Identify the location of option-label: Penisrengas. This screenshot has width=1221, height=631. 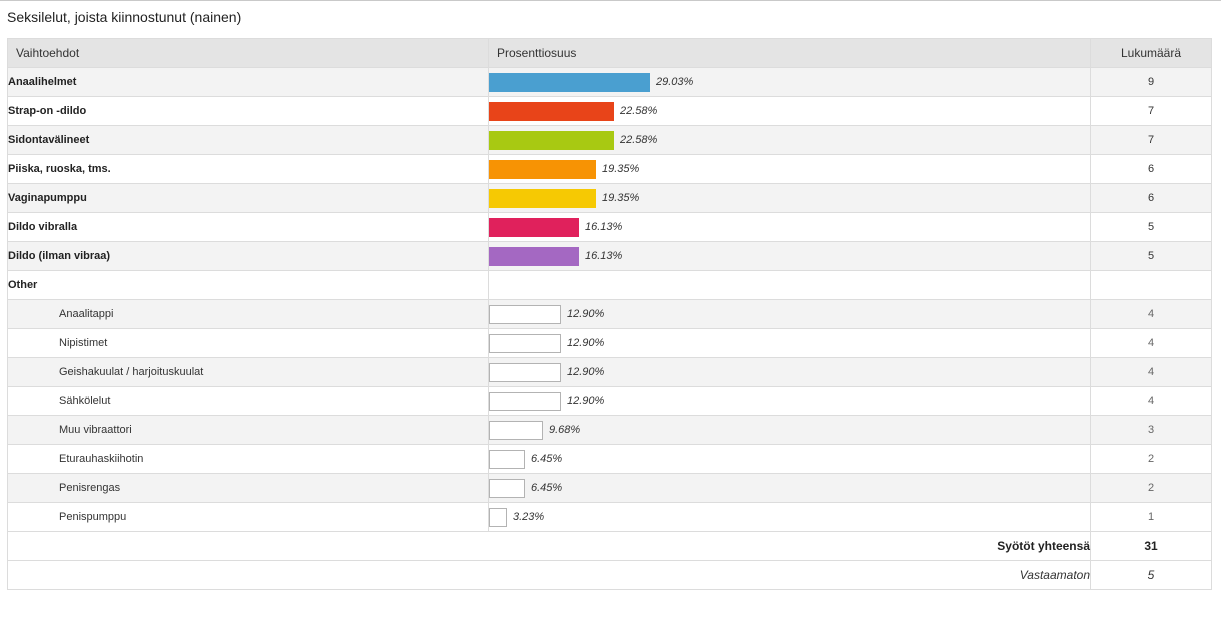
(248, 488).